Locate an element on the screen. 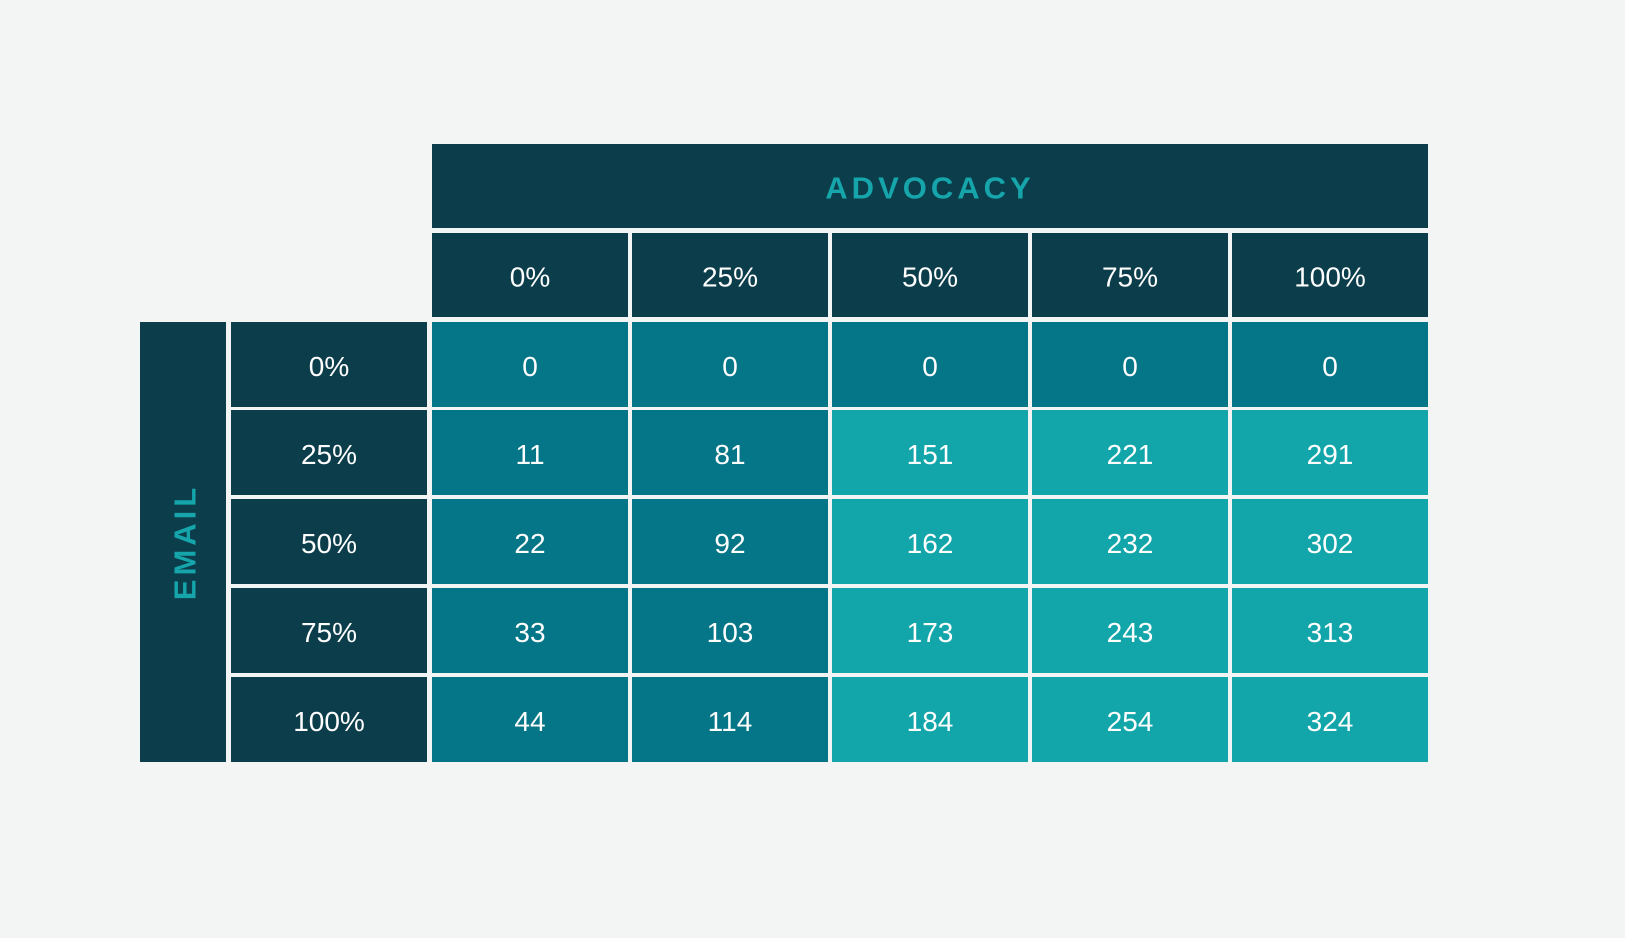 The width and height of the screenshot is (1625, 938). row-axis-title-band is located at coordinates (183, 542).